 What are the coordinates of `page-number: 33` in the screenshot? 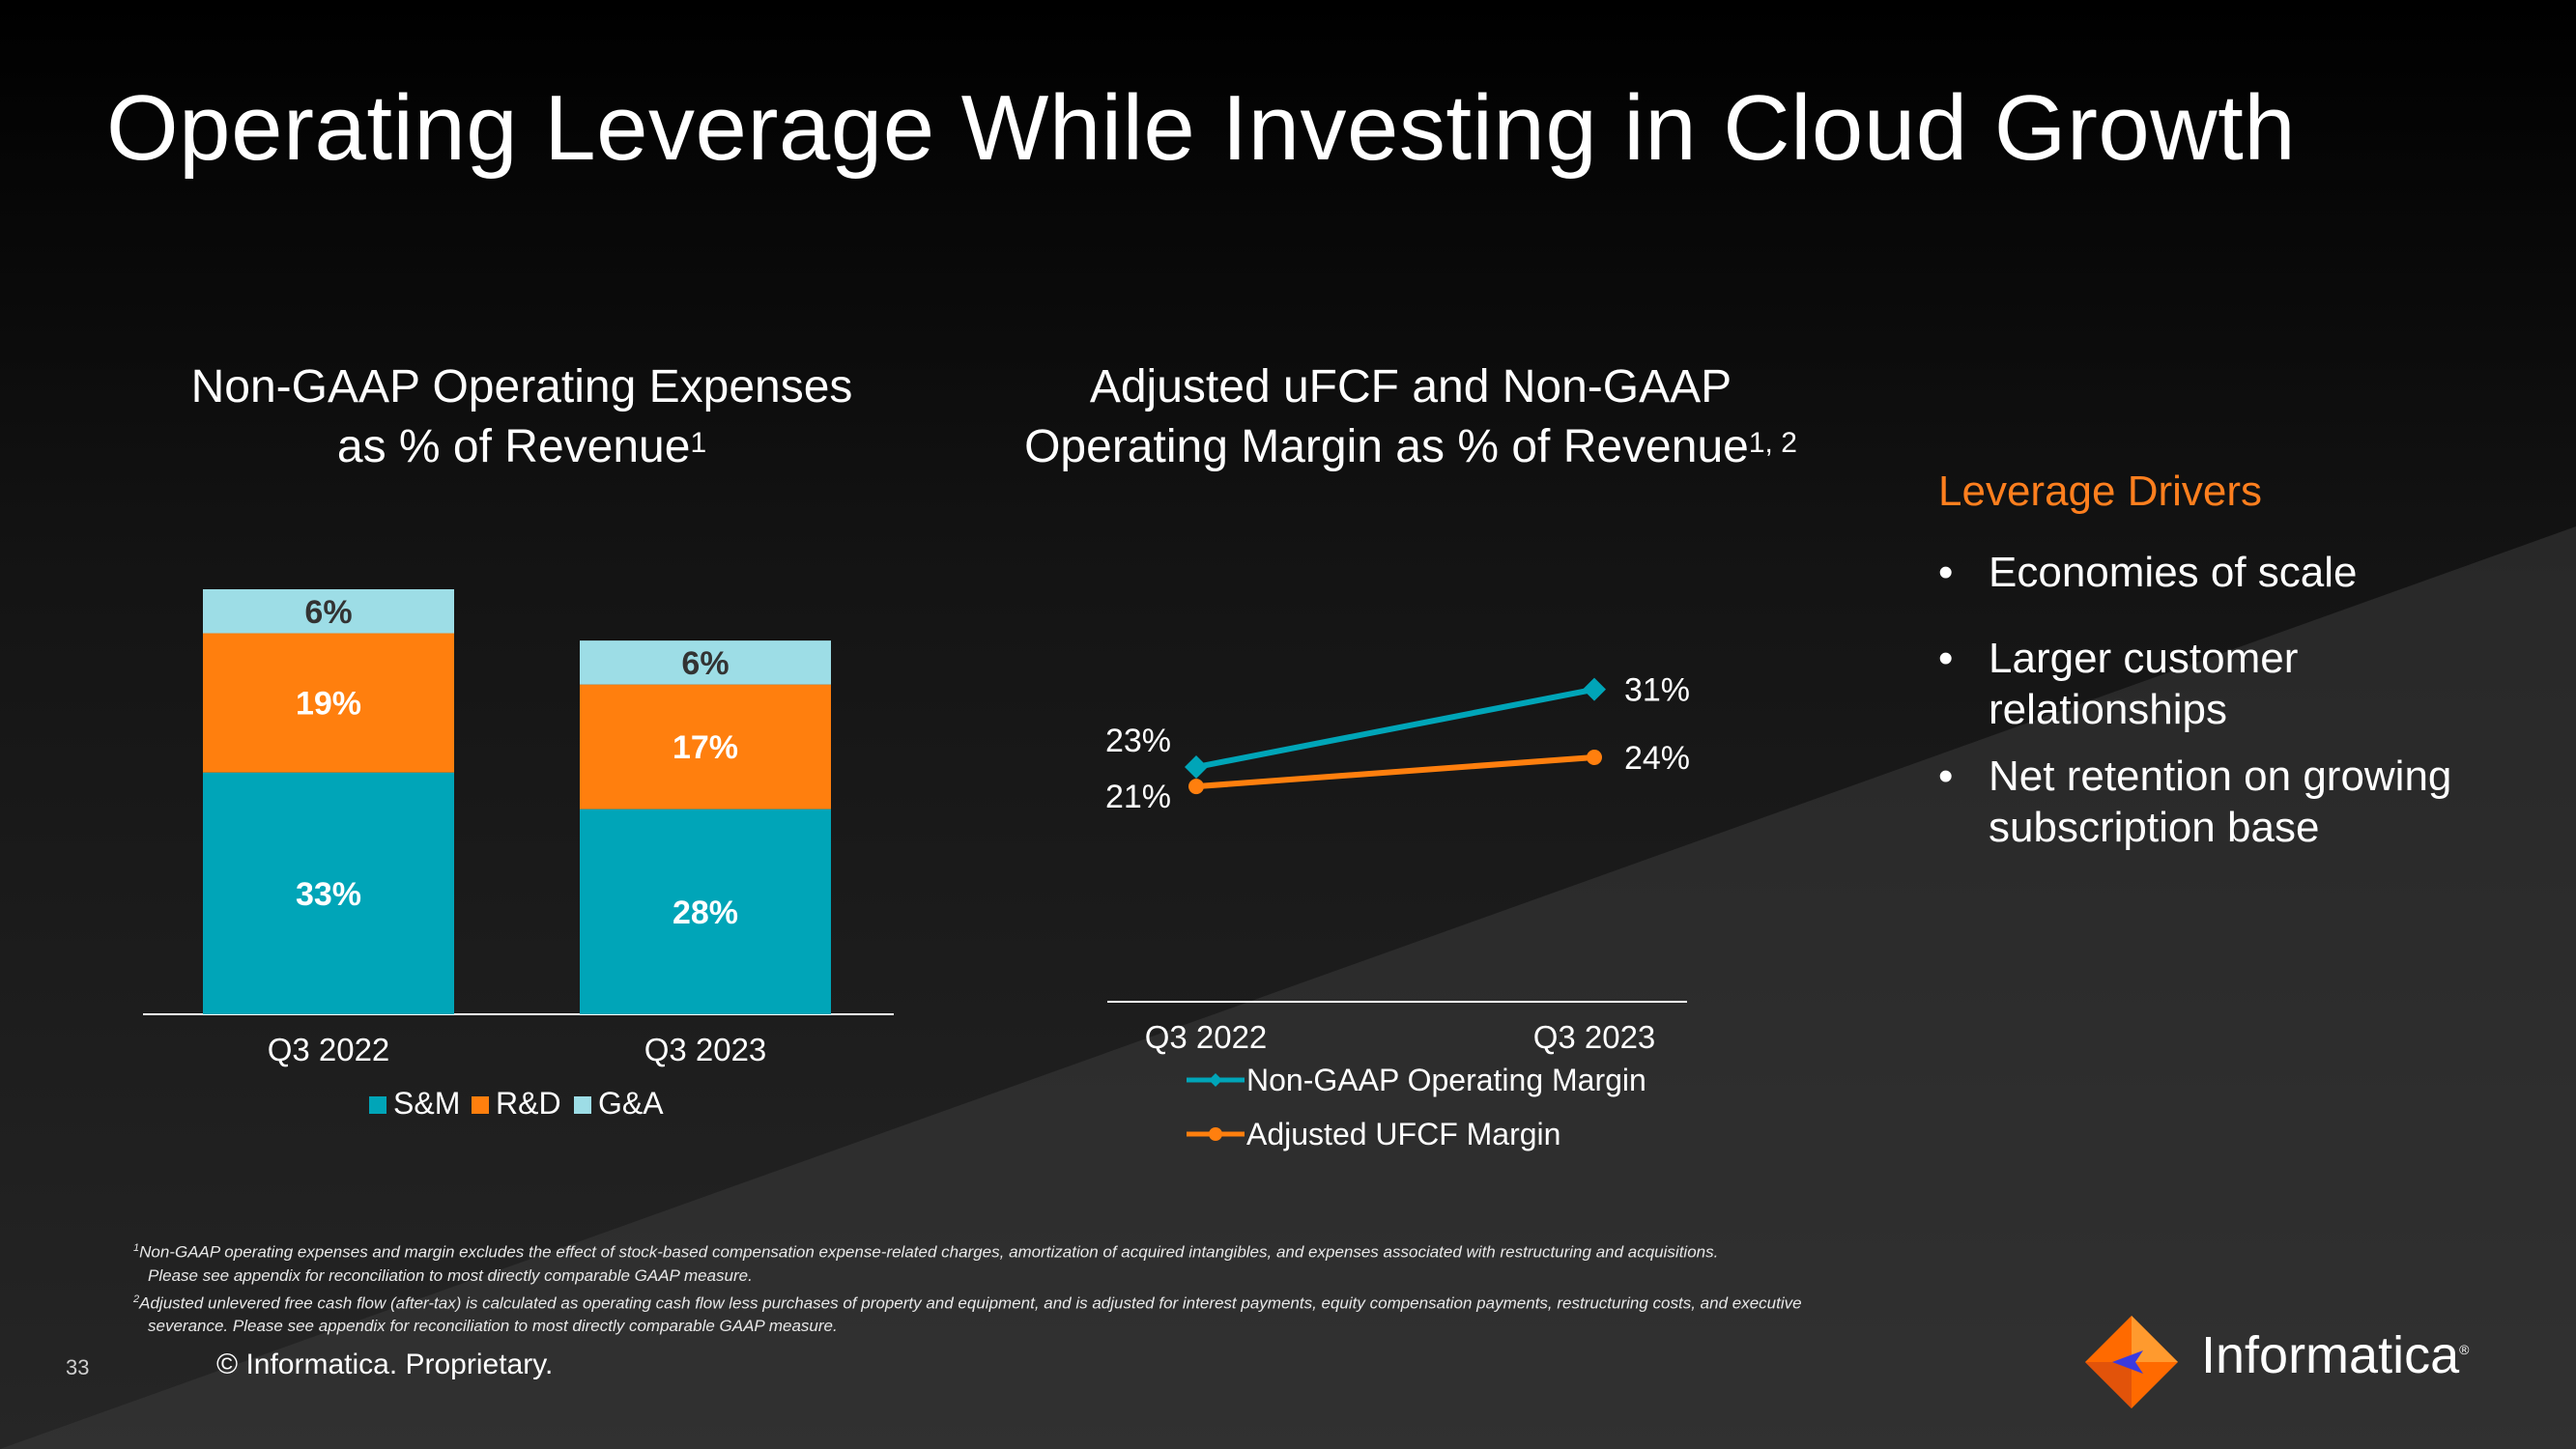 It's located at (78, 1367).